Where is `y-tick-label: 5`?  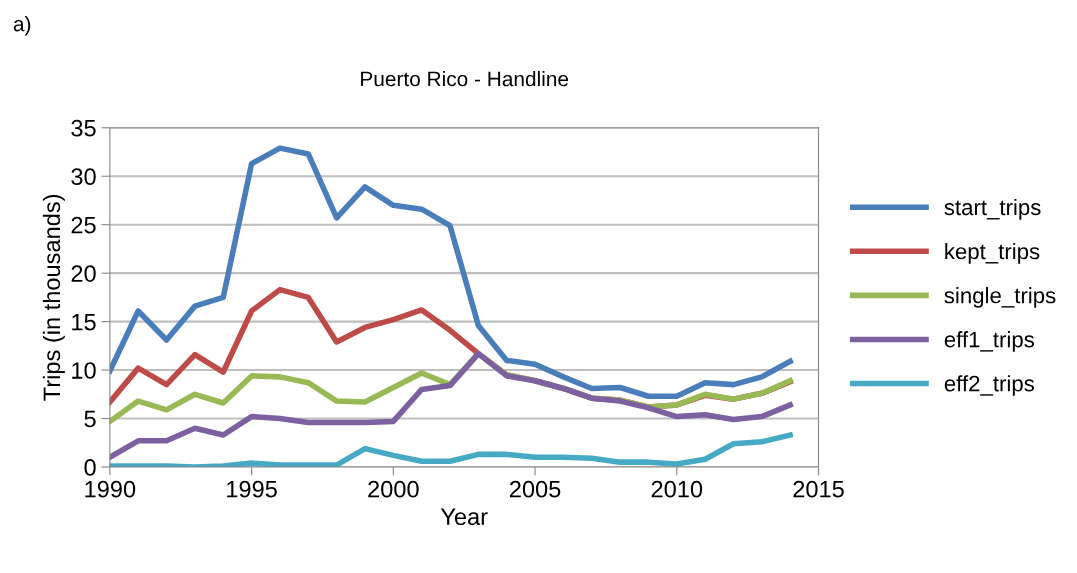 y-tick-label: 5 is located at coordinates (90, 419).